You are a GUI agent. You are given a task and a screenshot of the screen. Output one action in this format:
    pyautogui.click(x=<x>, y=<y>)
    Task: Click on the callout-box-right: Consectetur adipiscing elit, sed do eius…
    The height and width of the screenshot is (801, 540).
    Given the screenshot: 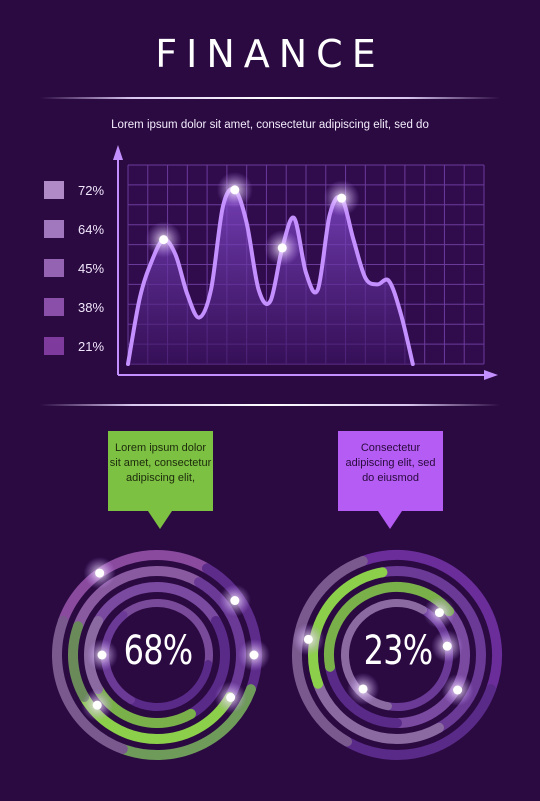 What is the action you would take?
    pyautogui.click(x=390, y=480)
    